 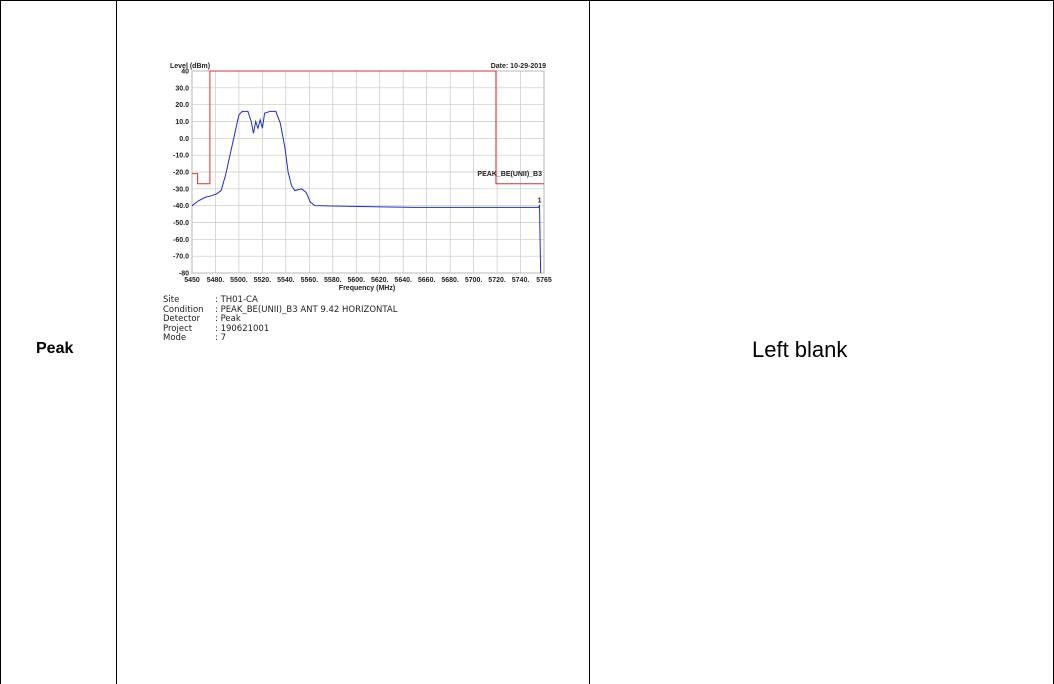 What do you see at coordinates (521, 280) in the screenshot?
I see `x-tick-label: 5740.` at bounding box center [521, 280].